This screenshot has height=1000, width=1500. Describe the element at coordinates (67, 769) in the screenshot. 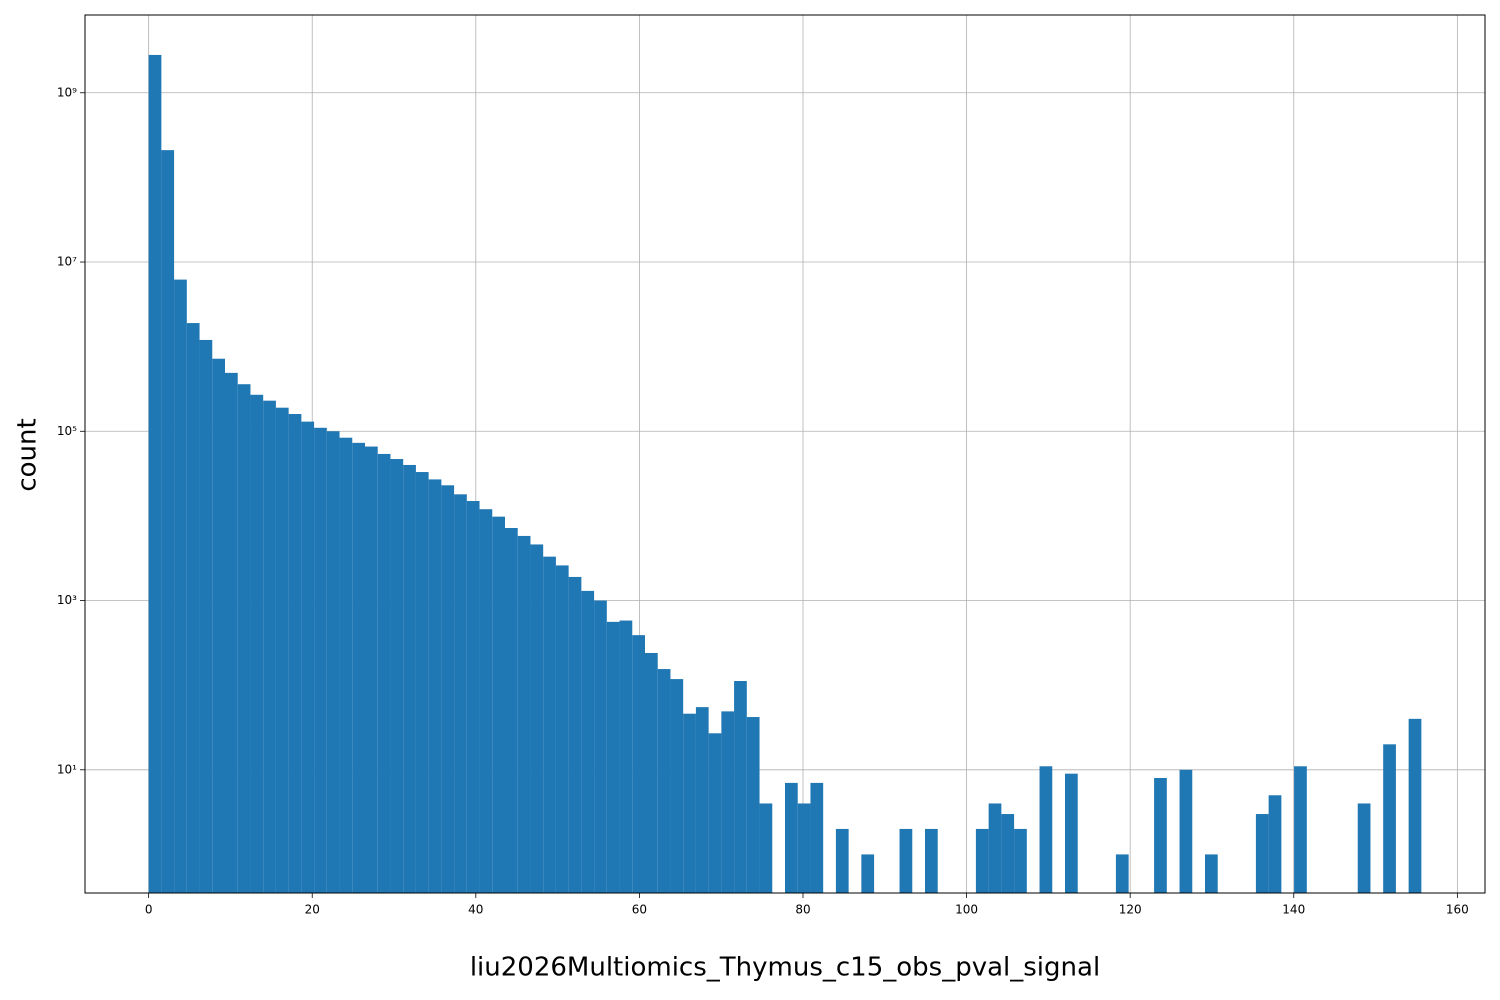

I see `y-tick-label: 10¹` at that location.